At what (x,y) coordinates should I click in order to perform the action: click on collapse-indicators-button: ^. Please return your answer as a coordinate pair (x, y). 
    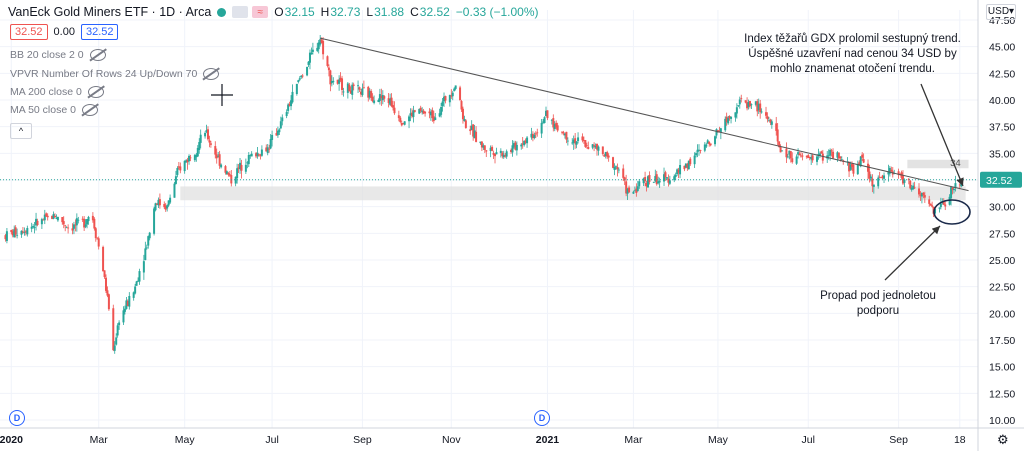
    Looking at the image, I should click on (21, 131).